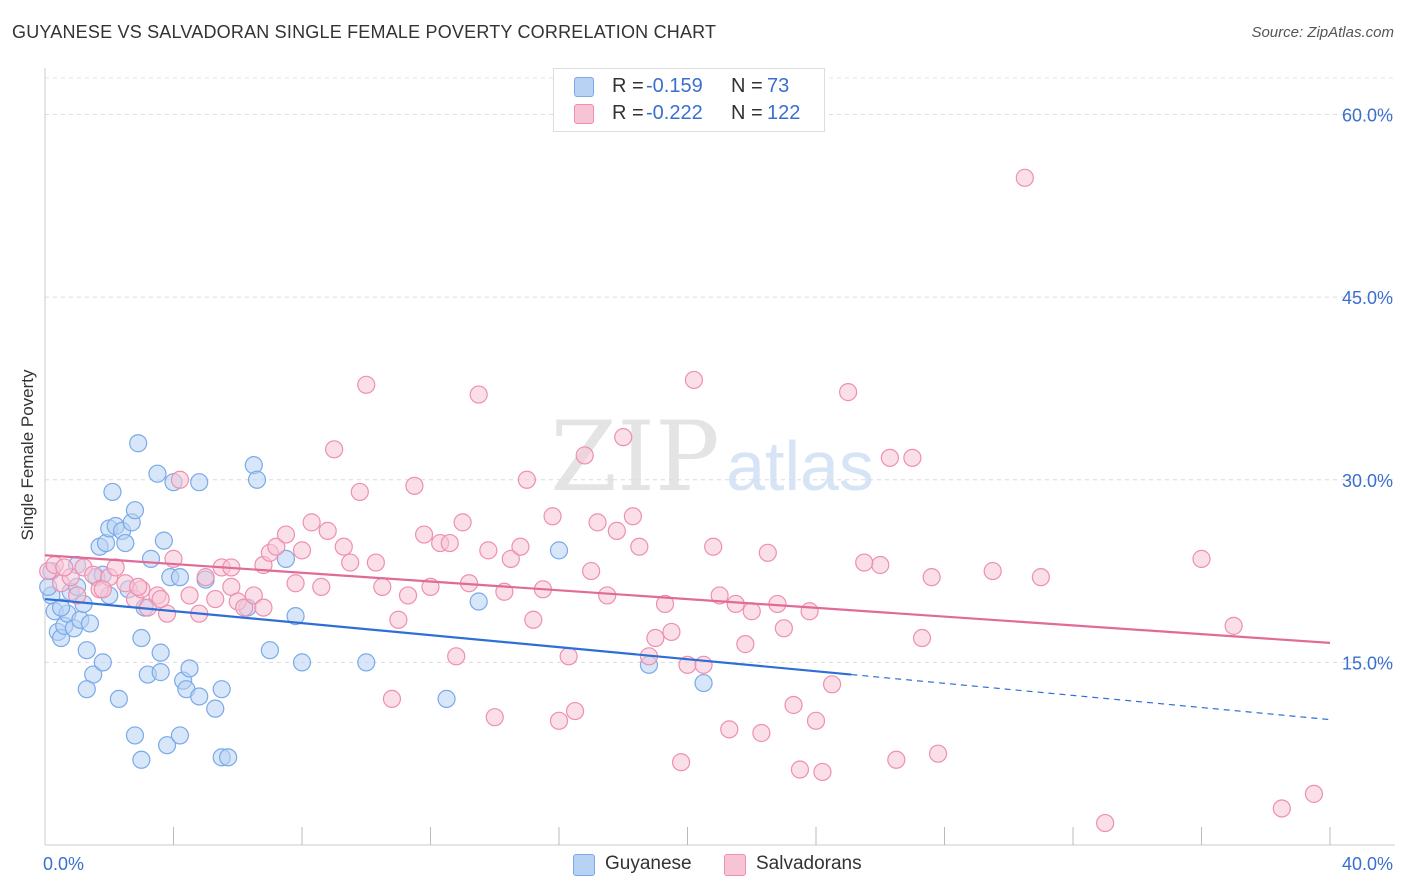 This screenshot has height=892, width=1406. I want to click on trend-line-salvadorans, so click(687, 599).